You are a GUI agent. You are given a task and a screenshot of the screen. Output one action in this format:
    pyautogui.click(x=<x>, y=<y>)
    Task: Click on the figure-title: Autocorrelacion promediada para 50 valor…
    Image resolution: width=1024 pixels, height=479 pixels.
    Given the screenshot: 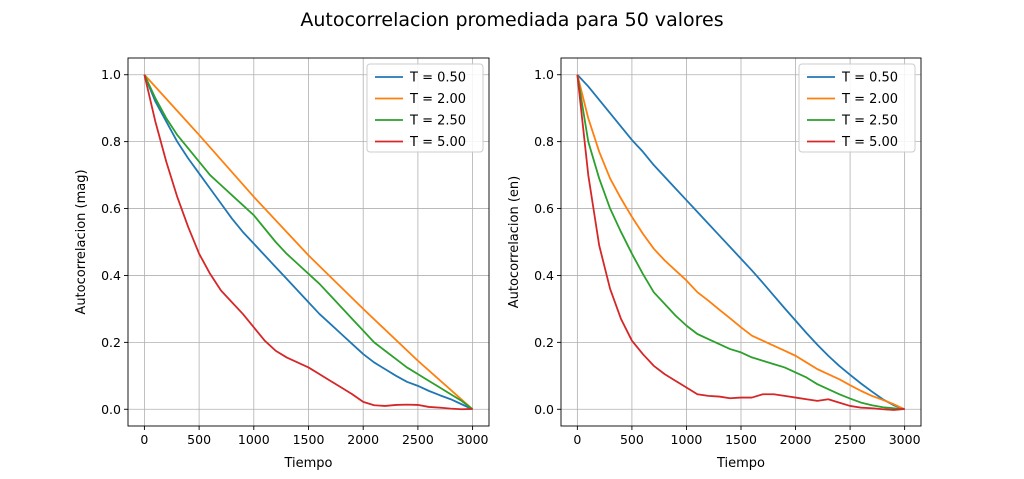 What is the action you would take?
    pyautogui.click(x=511, y=20)
    